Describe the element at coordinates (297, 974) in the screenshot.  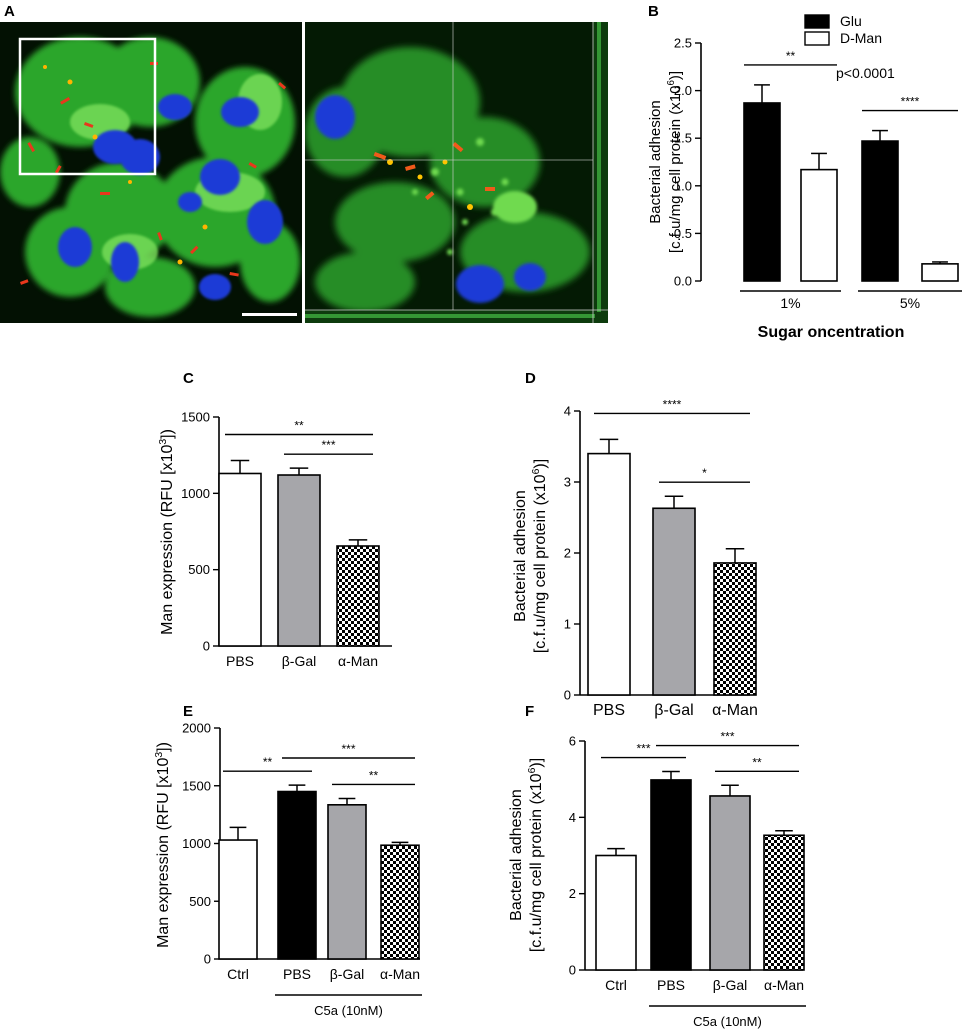
I see `x-tick-label-e: PBS` at that location.